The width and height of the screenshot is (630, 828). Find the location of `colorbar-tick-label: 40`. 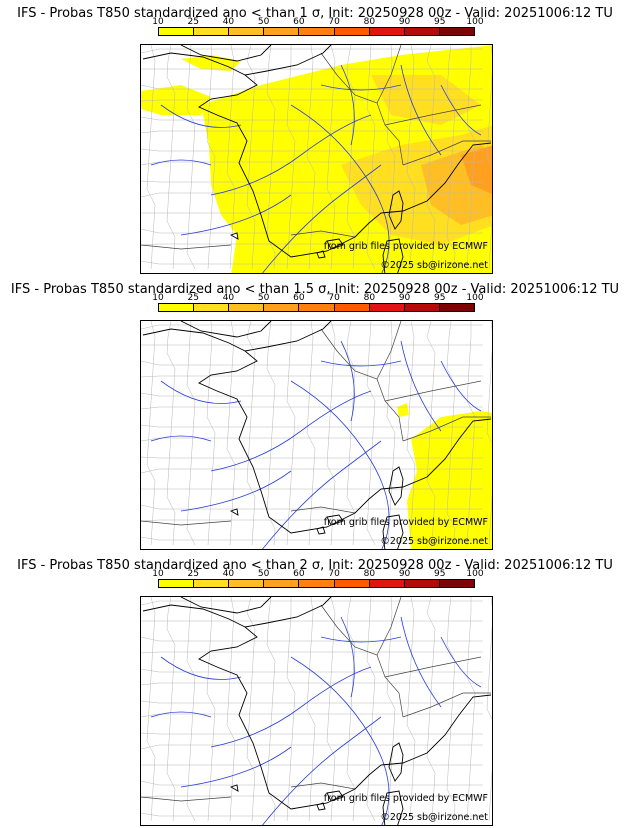

colorbar-tick-label: 40 is located at coordinates (228, 22).